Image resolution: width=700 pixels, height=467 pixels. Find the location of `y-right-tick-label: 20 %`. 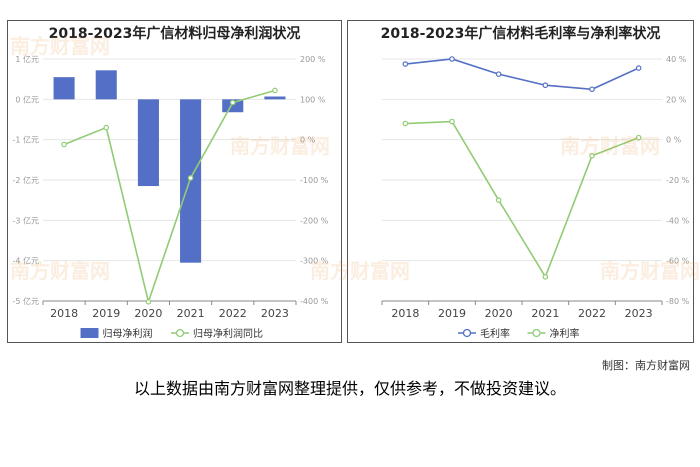

y-right-tick-label: 20 % is located at coordinates (676, 99).